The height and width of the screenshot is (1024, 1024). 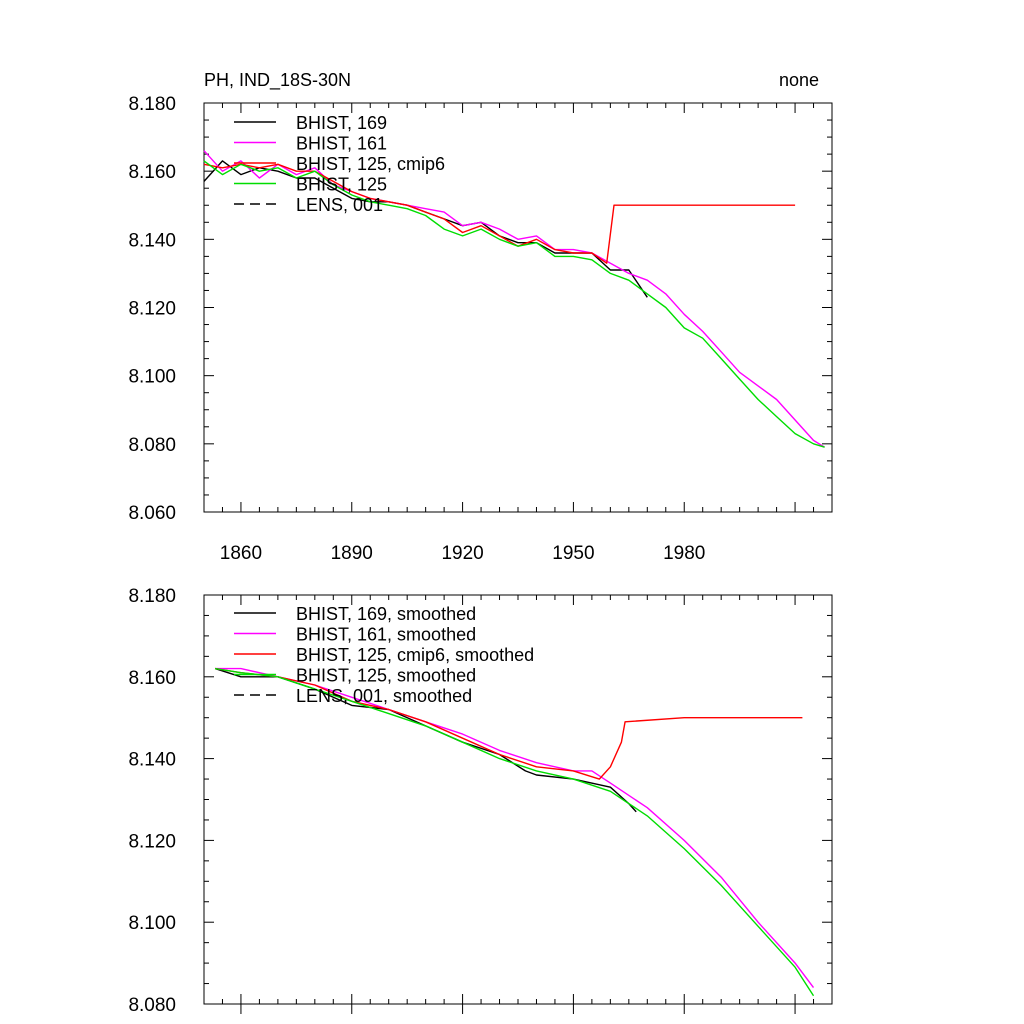 What do you see at coordinates (152, 513) in the screenshot?
I see `y-tick-label: 8.060` at bounding box center [152, 513].